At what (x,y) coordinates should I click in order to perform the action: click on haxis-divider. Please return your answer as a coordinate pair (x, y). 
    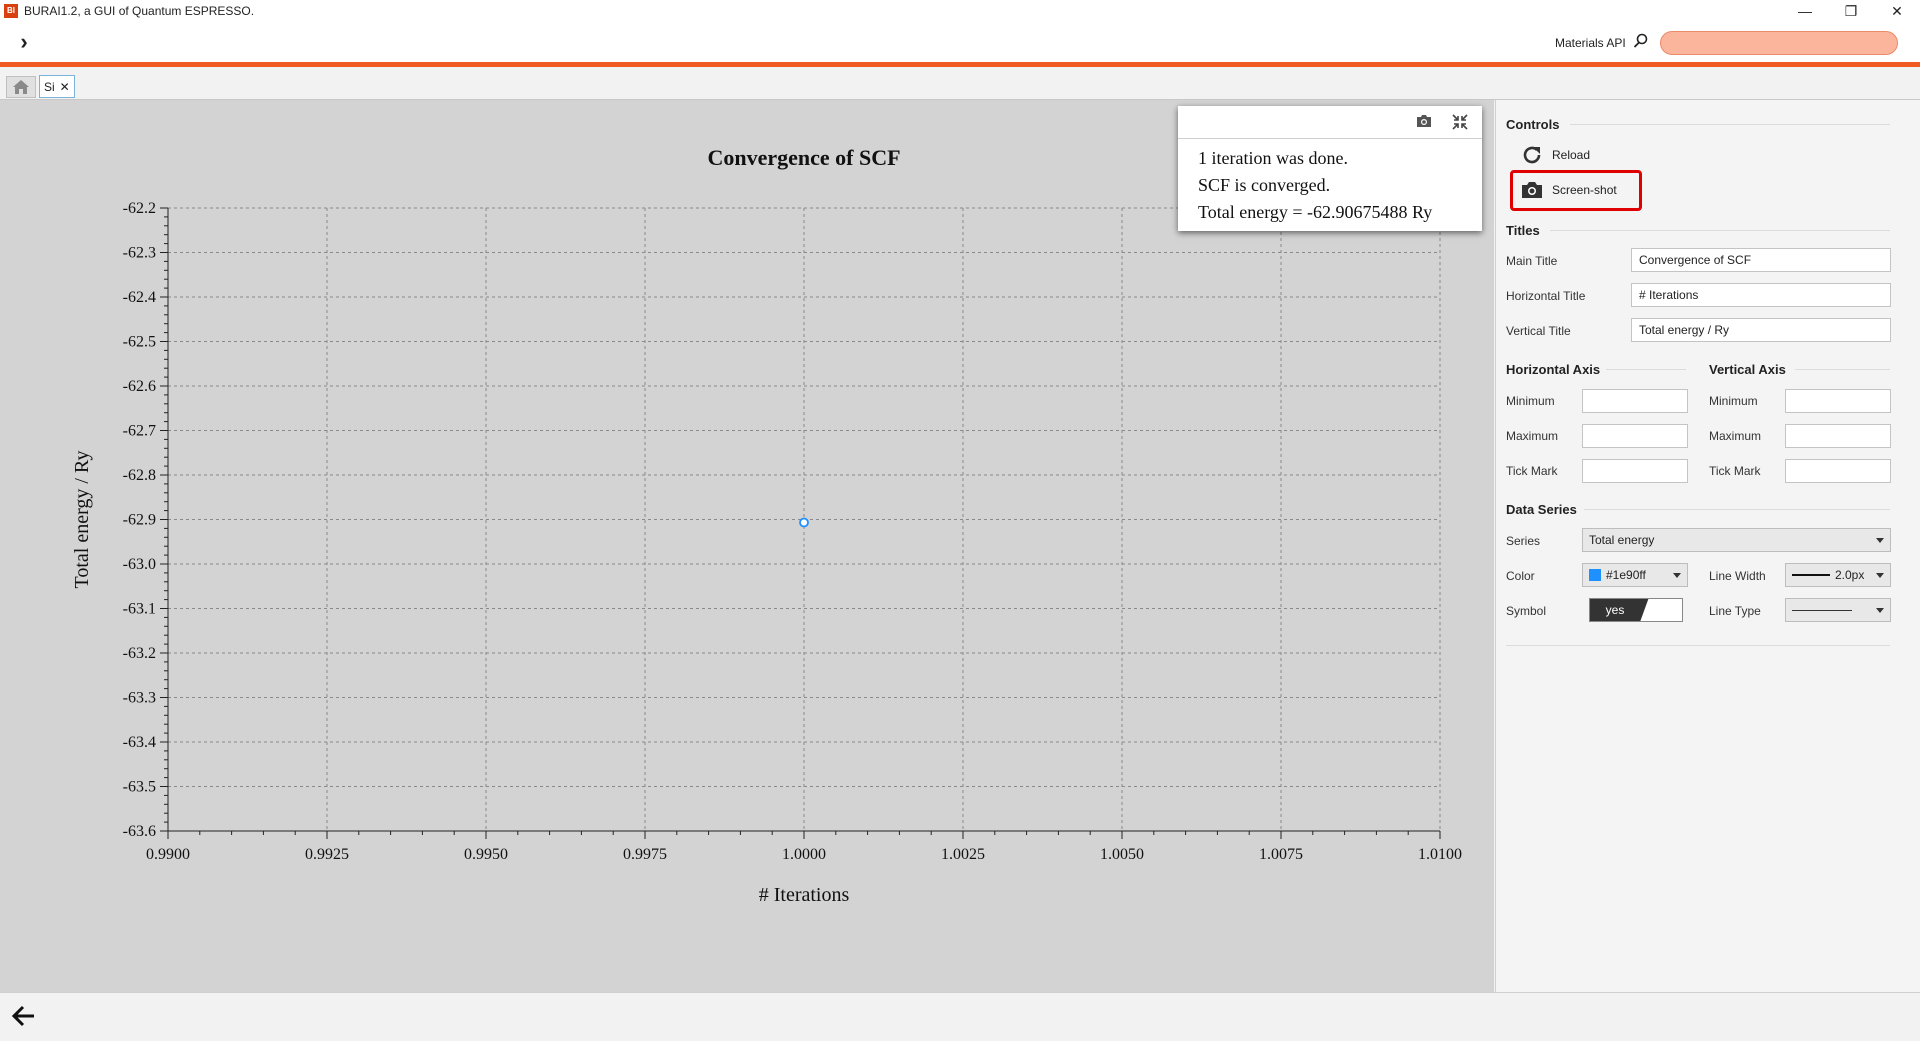
    Looking at the image, I should click on (1646, 369).